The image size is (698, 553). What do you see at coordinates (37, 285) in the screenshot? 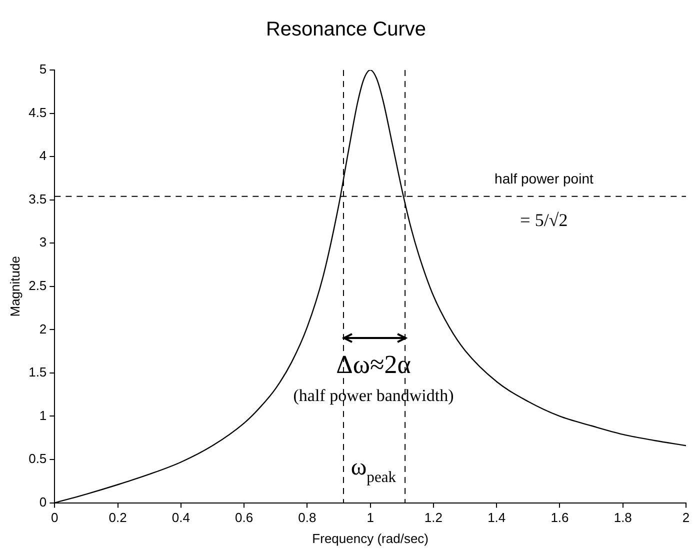
I see `y-tick-label: 2.5` at bounding box center [37, 285].